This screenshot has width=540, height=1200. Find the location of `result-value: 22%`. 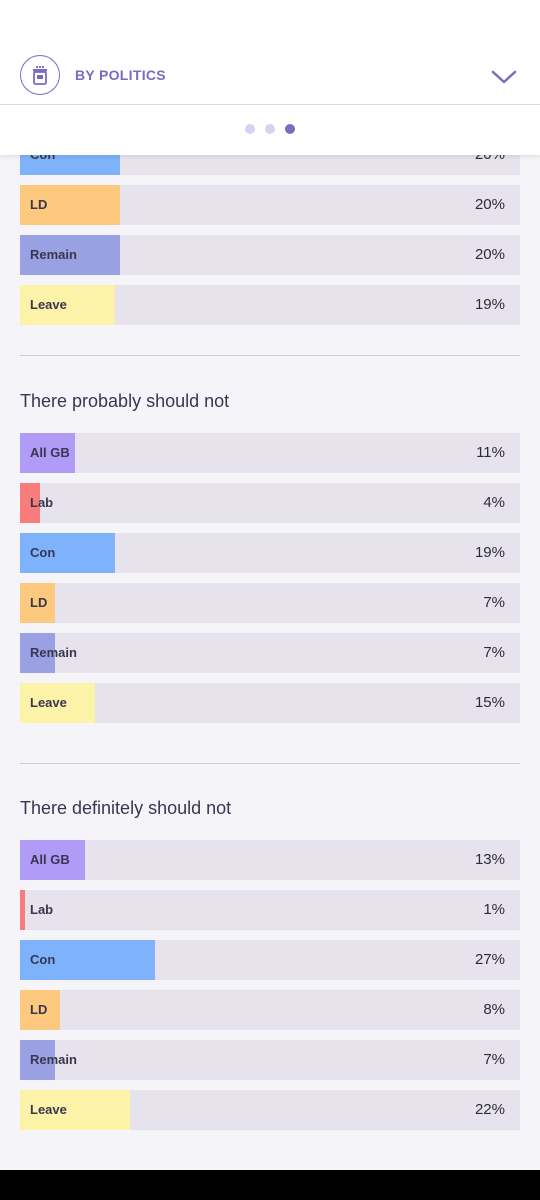

result-value: 22% is located at coordinates (489, 1109).